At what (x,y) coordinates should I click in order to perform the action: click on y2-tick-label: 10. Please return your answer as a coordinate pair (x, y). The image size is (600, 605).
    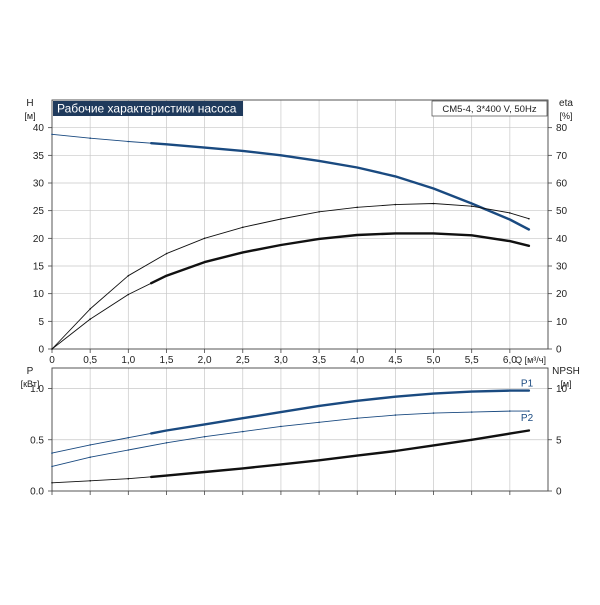
    Looking at the image, I should click on (562, 322).